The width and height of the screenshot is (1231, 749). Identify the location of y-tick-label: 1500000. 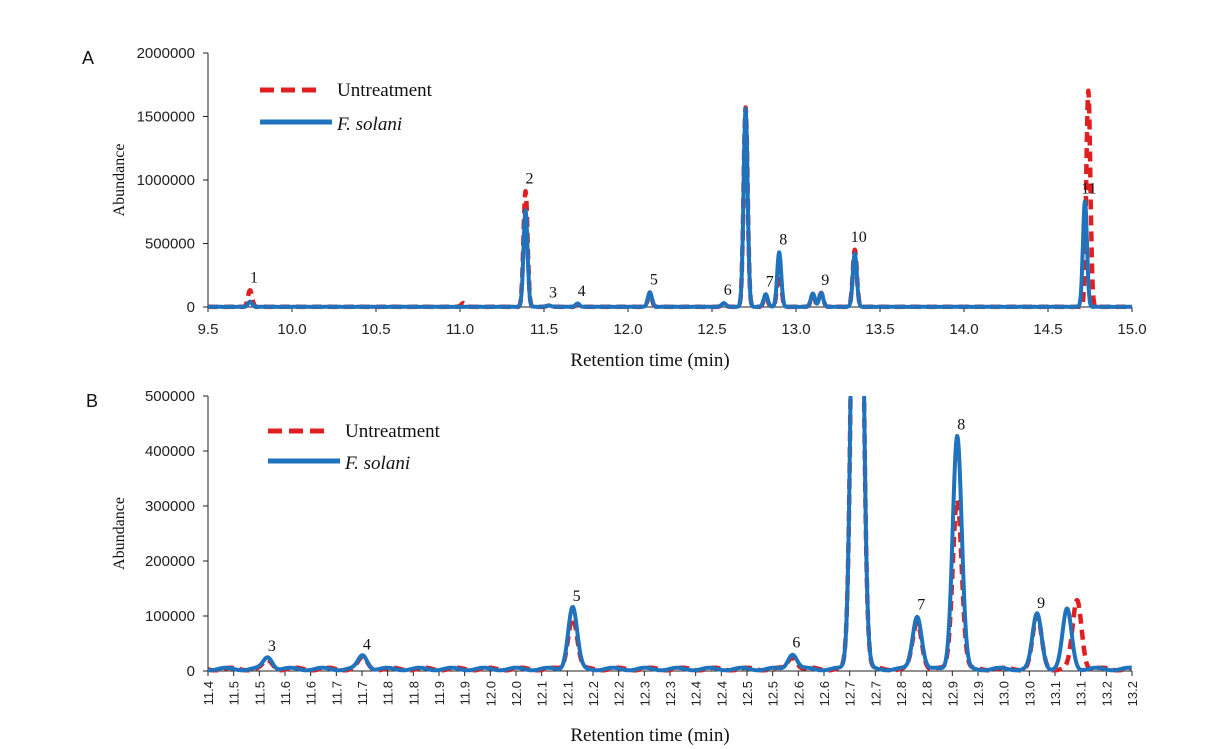
(166, 117).